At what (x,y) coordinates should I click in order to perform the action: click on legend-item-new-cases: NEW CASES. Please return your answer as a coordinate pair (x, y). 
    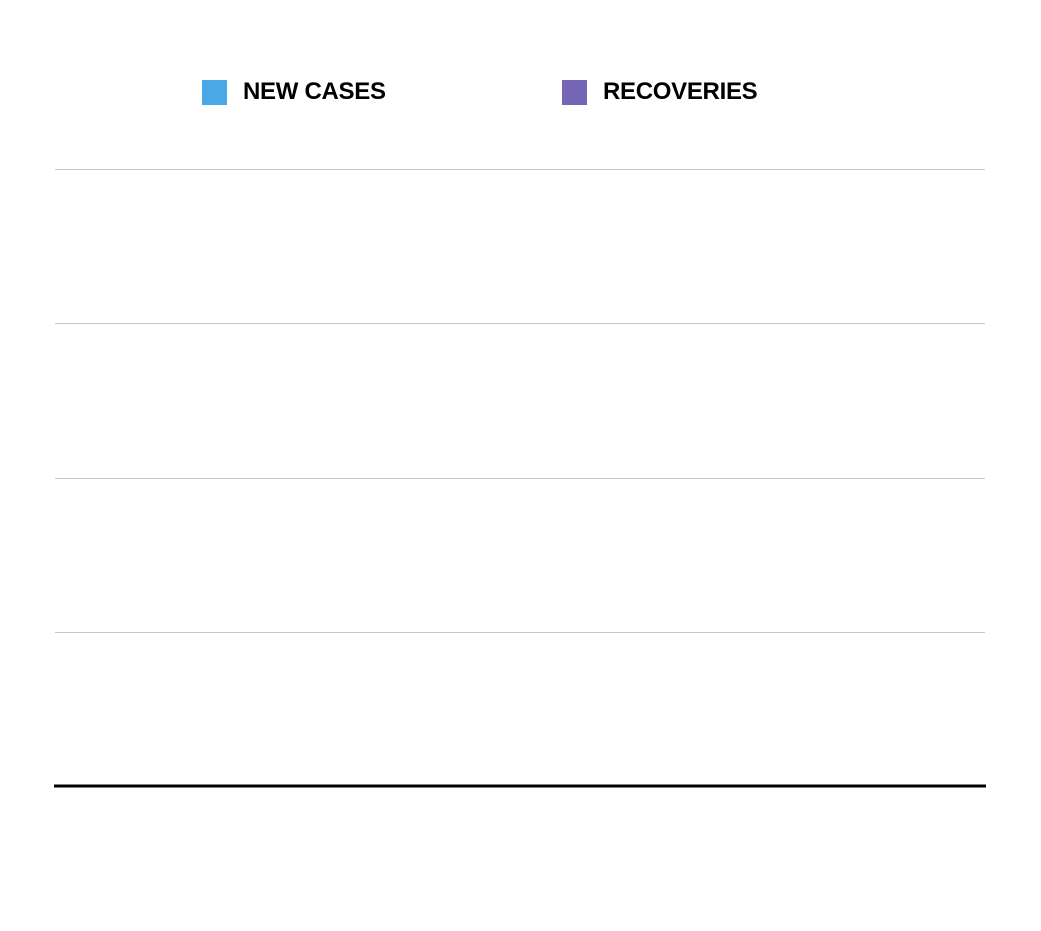
    Looking at the image, I should click on (294, 92).